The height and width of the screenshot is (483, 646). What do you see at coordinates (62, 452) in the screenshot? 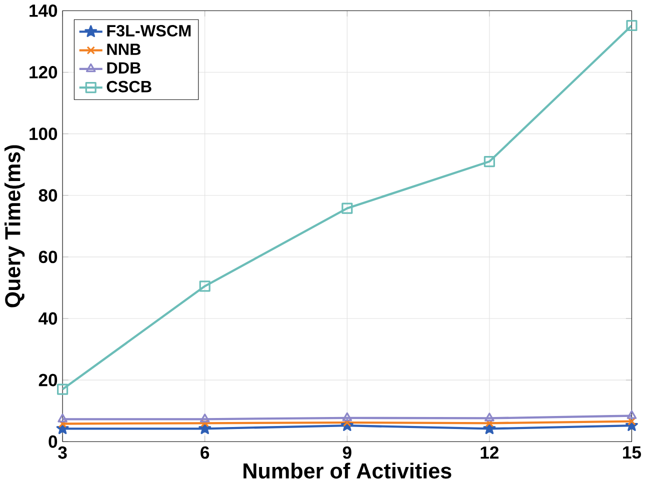
I see `x-tick-label: 3` at bounding box center [62, 452].